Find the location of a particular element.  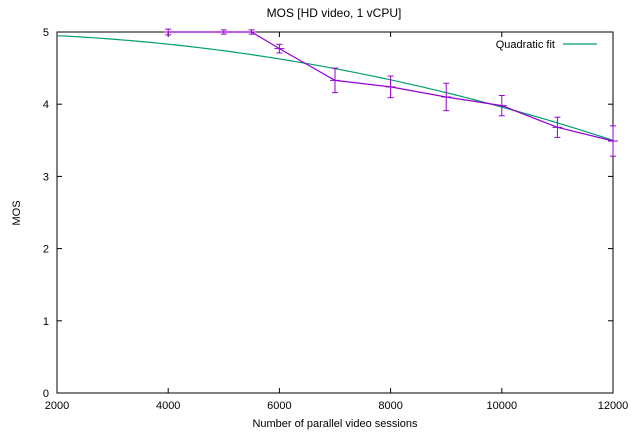

y-tick-label: 0 is located at coordinates (46, 394).